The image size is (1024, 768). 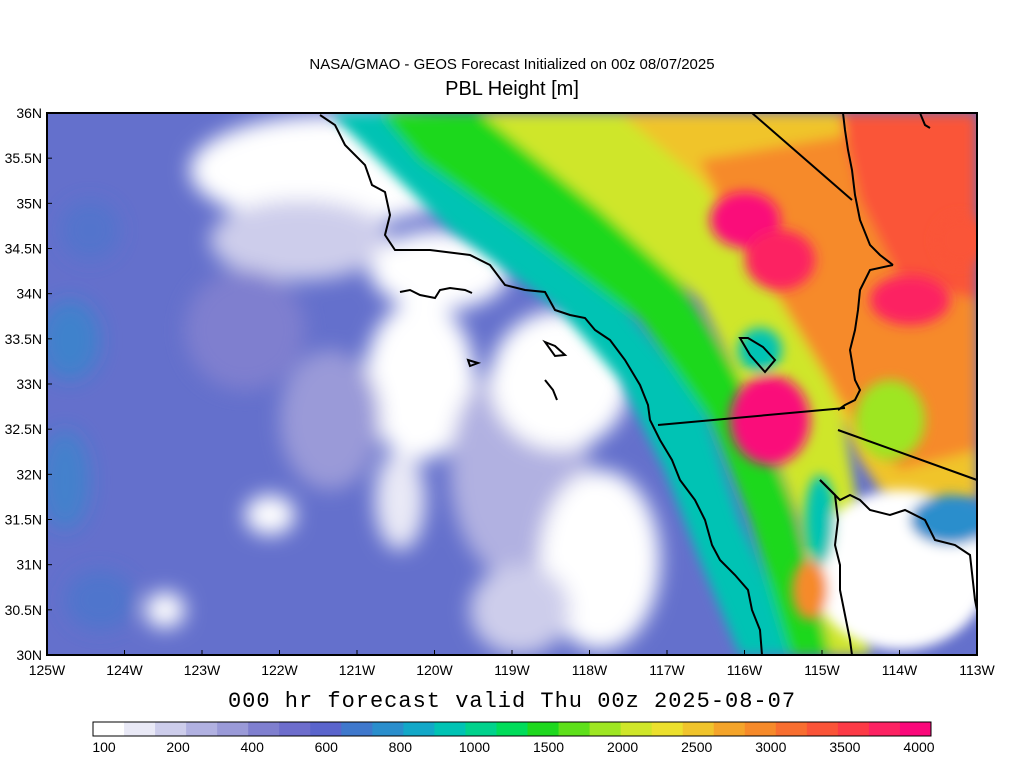 I want to click on lon-tick-label: 120W, so click(x=434, y=670).